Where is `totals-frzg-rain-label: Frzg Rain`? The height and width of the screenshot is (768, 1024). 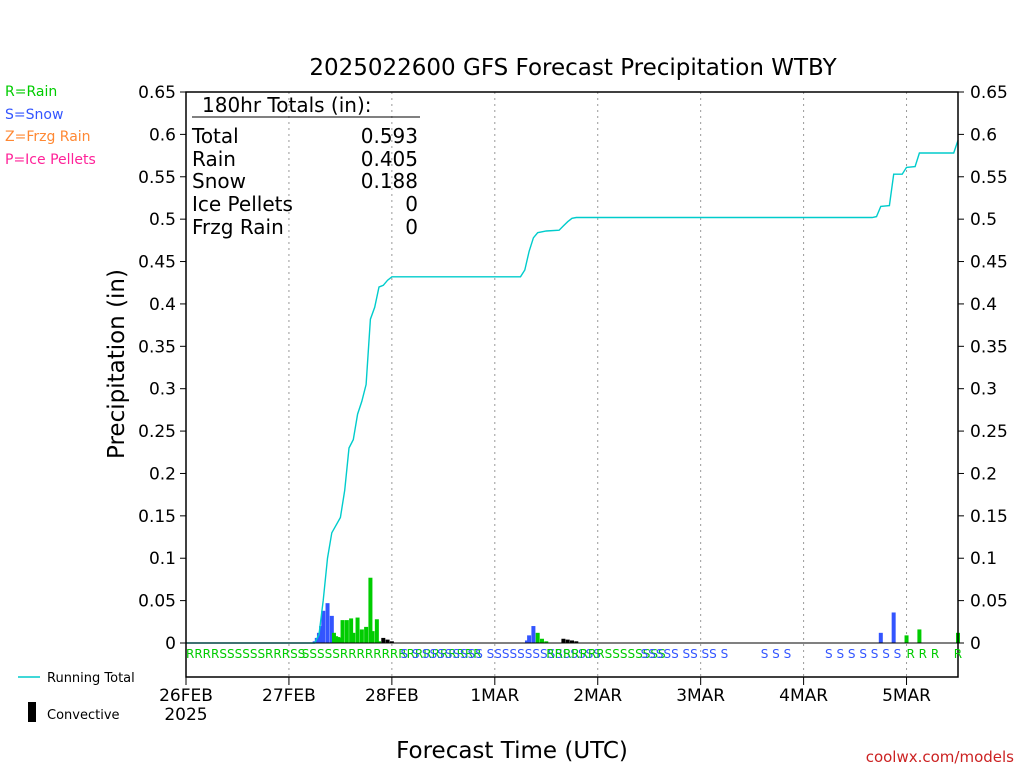 totals-frzg-rain-label: Frzg Rain is located at coordinates (238, 227).